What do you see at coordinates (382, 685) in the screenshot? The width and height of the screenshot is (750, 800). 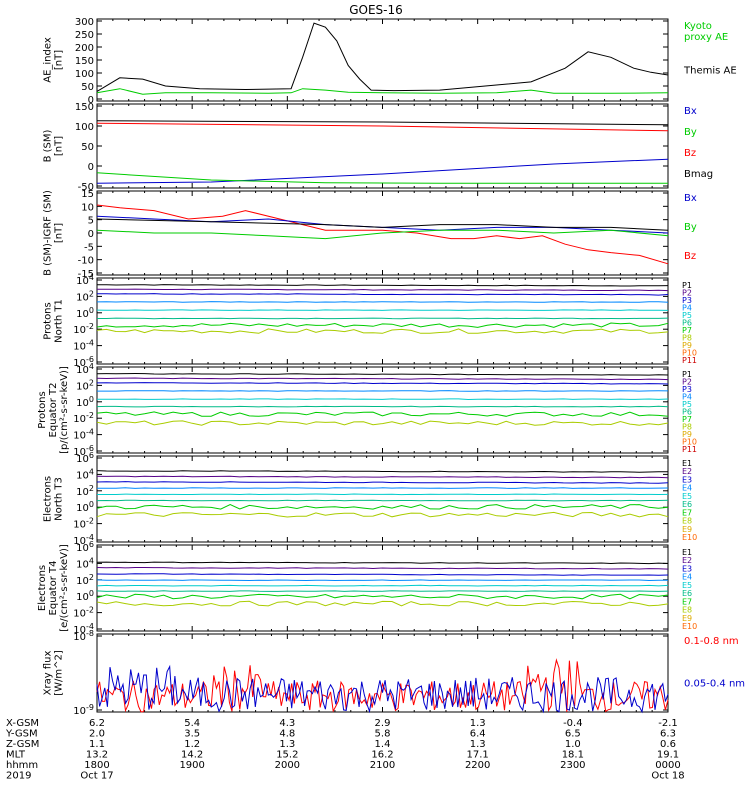 I see `xray-long-line` at bounding box center [382, 685].